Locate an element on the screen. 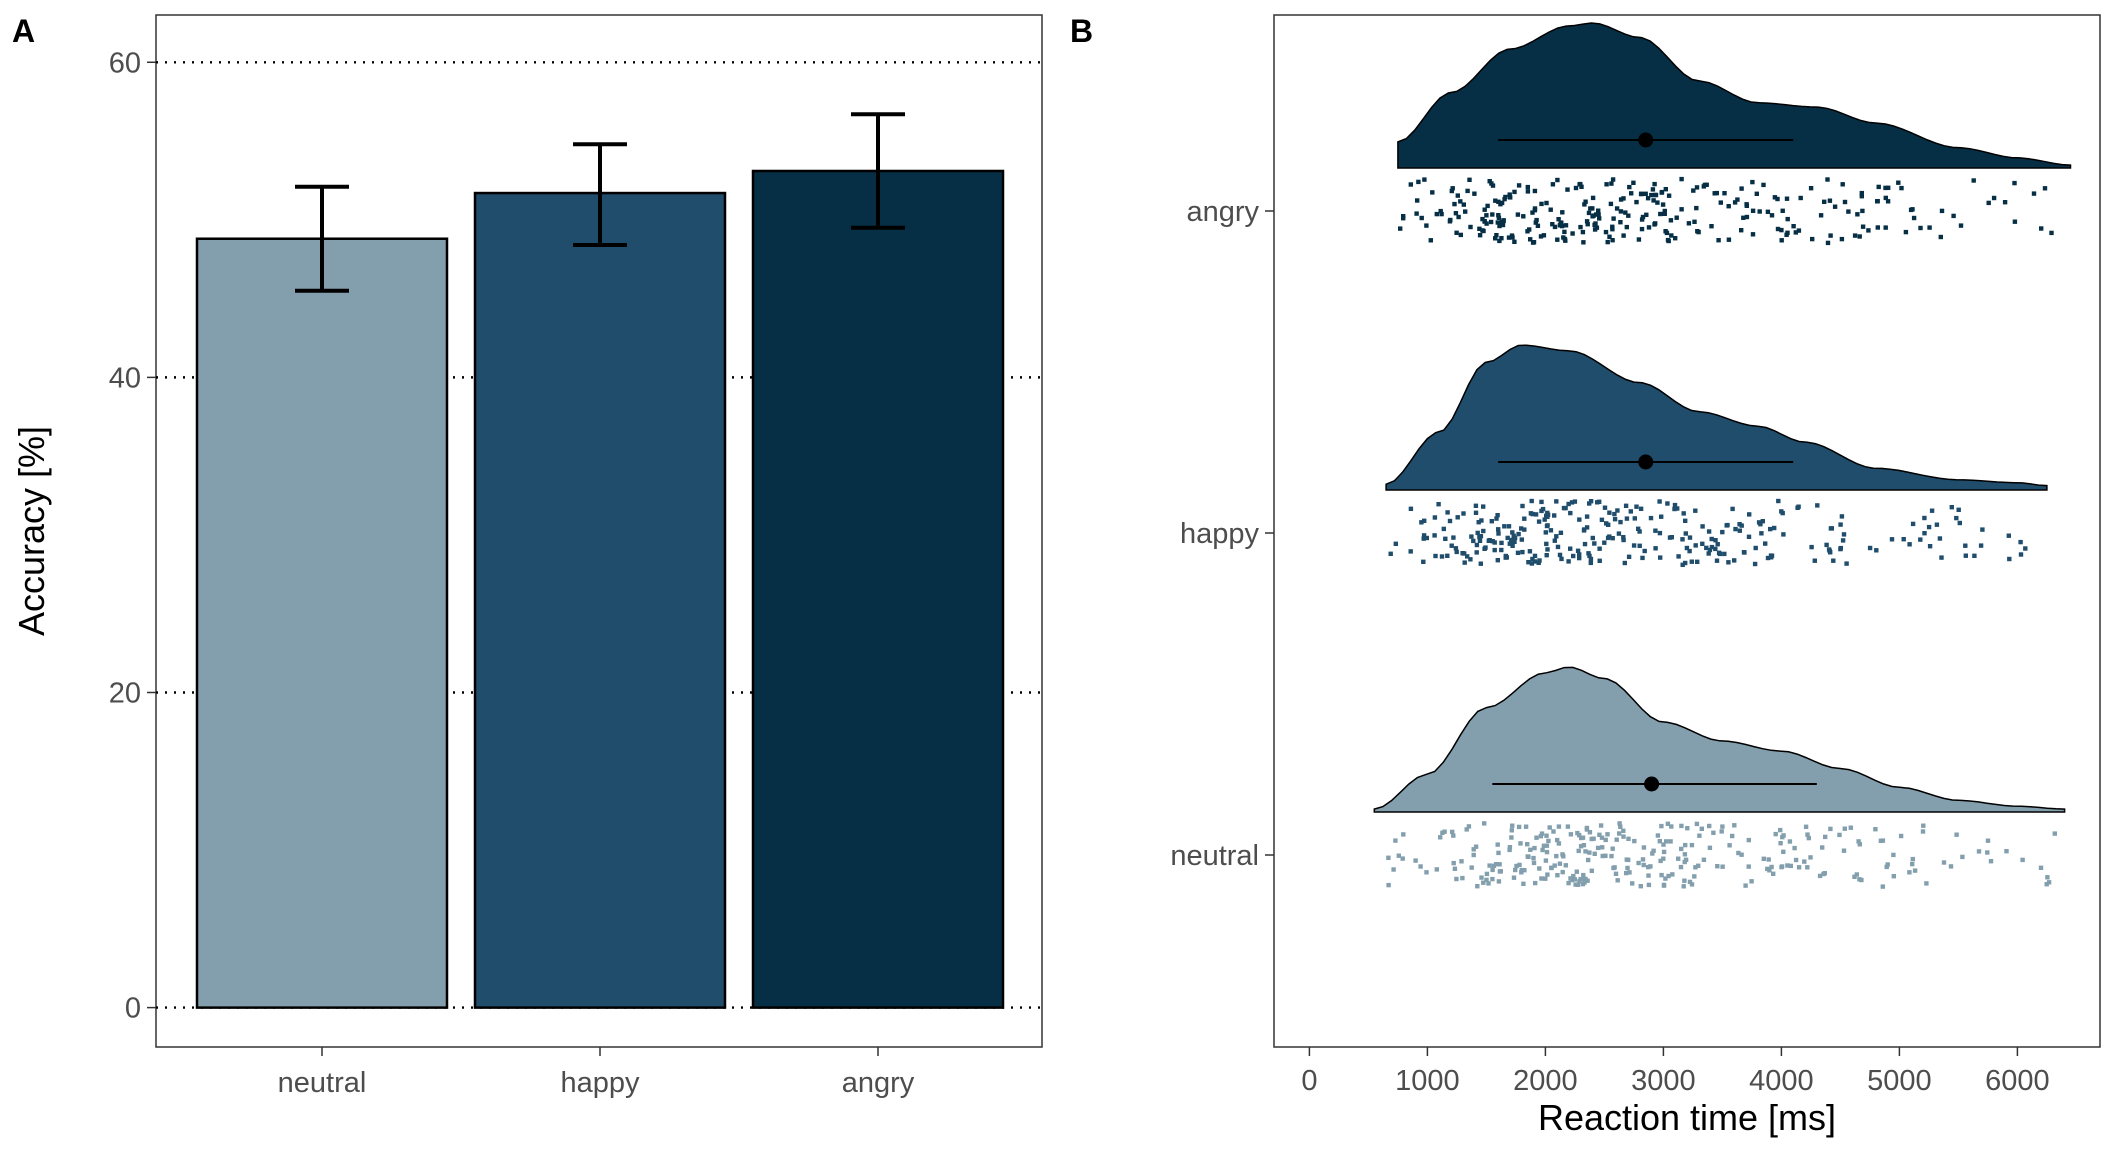 Image resolution: width=2112 pixels, height=1152 pixels. panel-b-y-tick-label-angry: angry is located at coordinates (1222, 212).